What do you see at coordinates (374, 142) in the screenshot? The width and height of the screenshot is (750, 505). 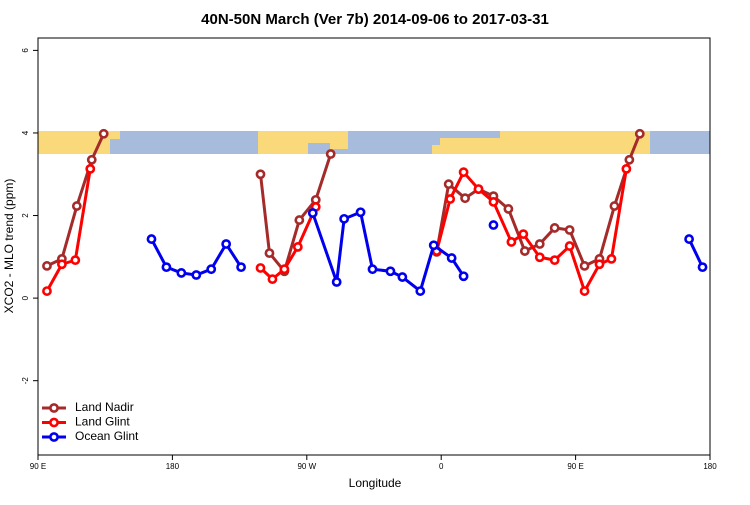 I see `map-strip` at bounding box center [374, 142].